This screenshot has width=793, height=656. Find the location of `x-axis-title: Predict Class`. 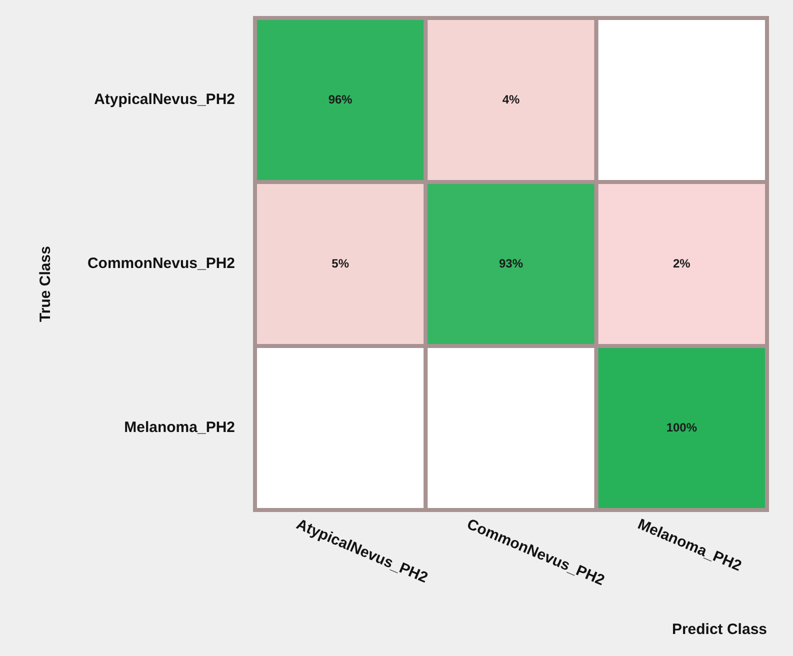

x-axis-title: Predict Class is located at coordinates (719, 629).